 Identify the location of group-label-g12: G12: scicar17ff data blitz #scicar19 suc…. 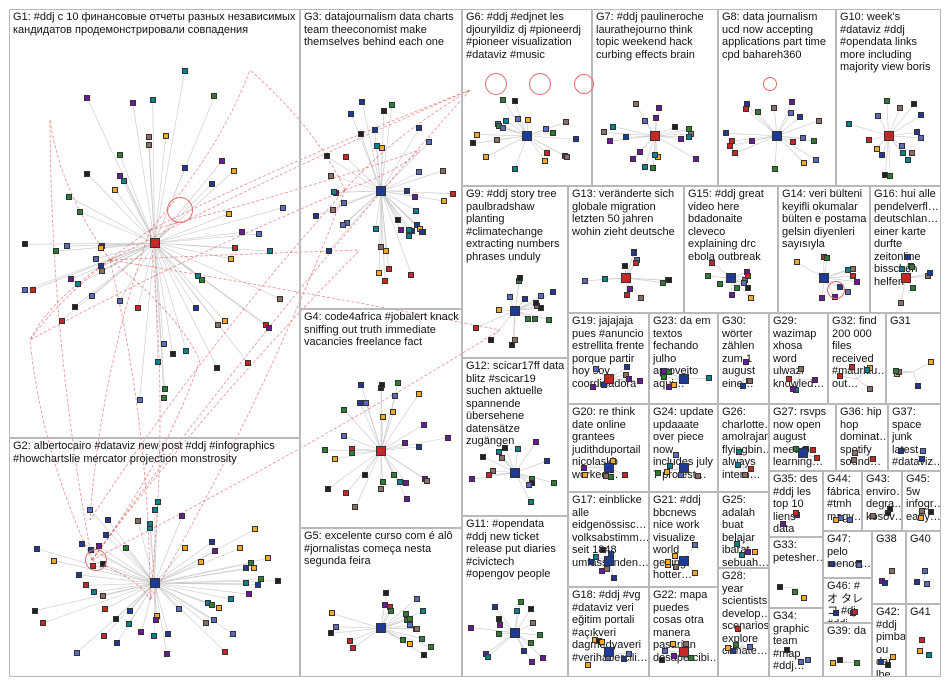
(515, 403).